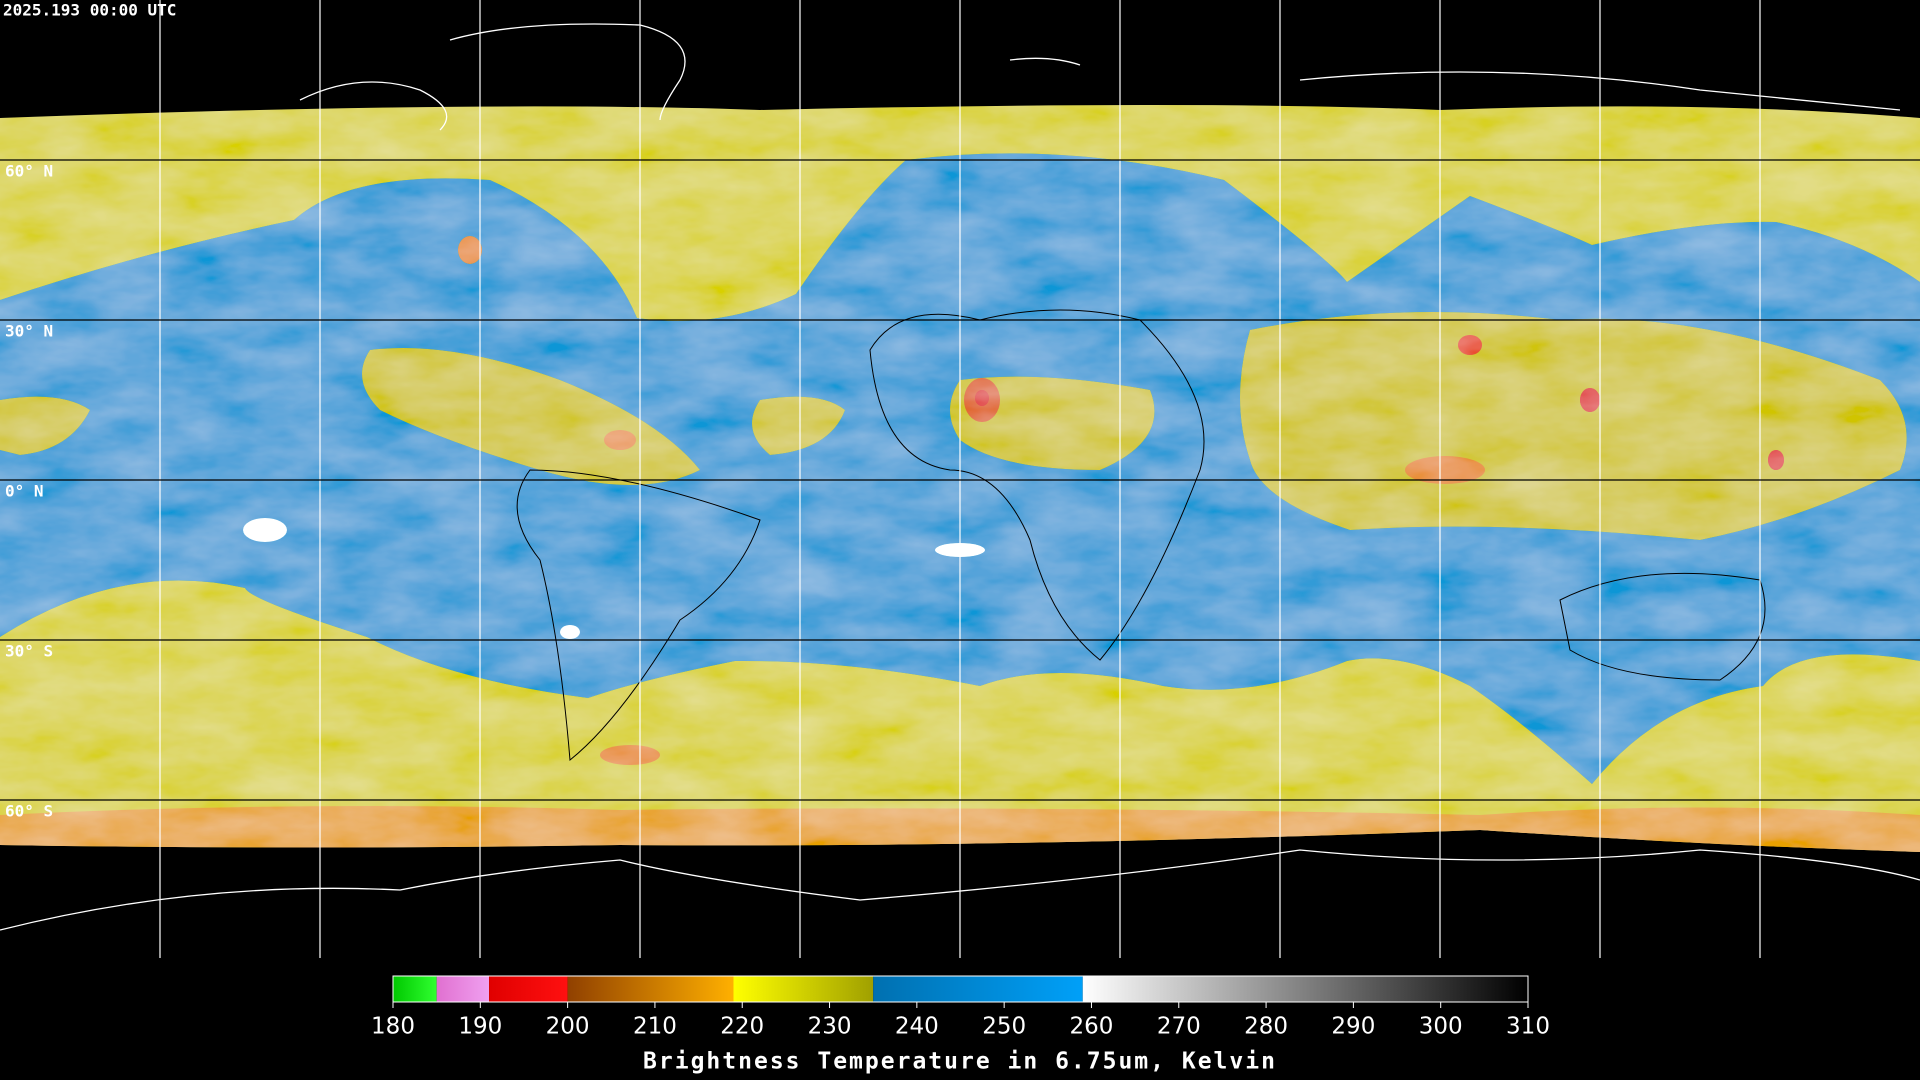 Image resolution: width=1920 pixels, height=1080 pixels. I want to click on colorbar-frame, so click(960, 989).